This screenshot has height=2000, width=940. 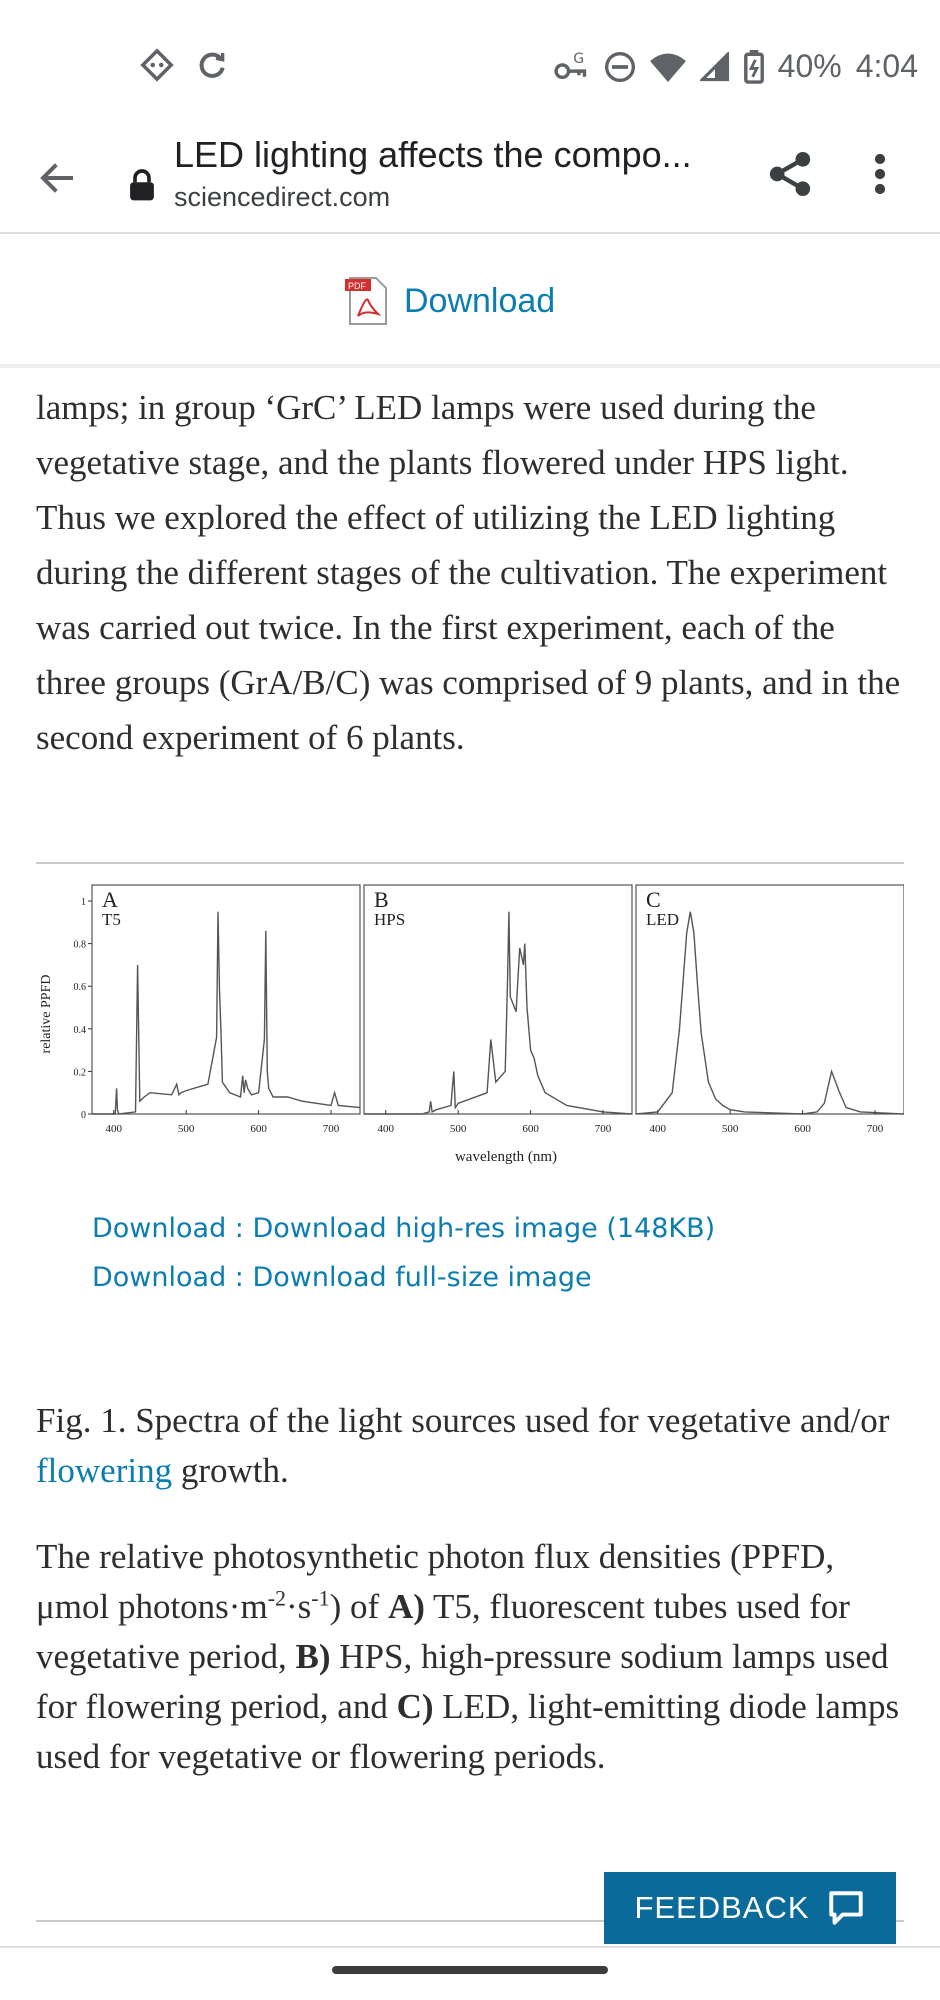 What do you see at coordinates (83, 902) in the screenshot?
I see `y-tick-label: 1` at bounding box center [83, 902].